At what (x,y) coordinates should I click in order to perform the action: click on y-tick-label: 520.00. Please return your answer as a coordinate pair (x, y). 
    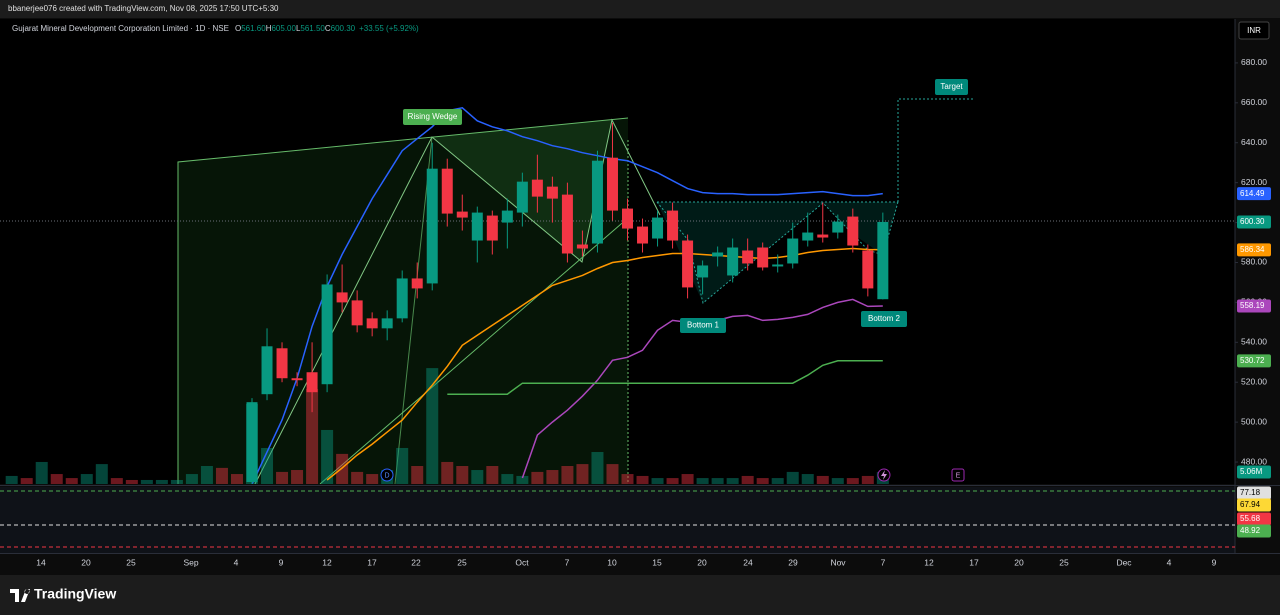
    Looking at the image, I should click on (1254, 381).